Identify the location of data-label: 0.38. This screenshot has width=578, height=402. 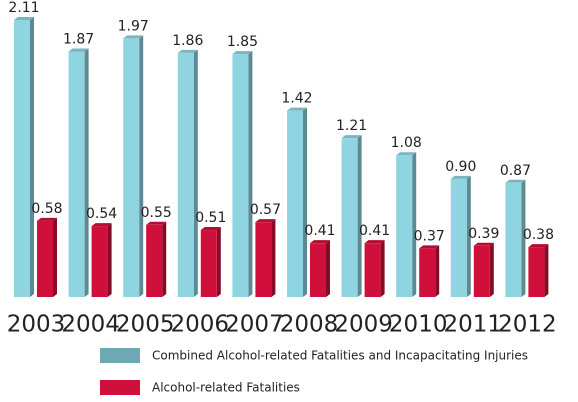
(538, 235).